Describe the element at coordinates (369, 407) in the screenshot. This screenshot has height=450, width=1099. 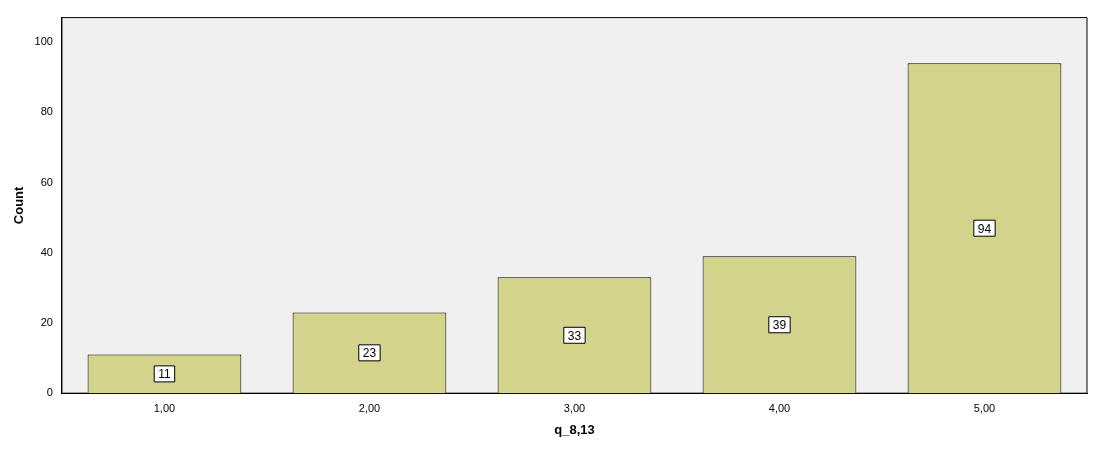
I see `x-tick-label: 2,00` at that location.